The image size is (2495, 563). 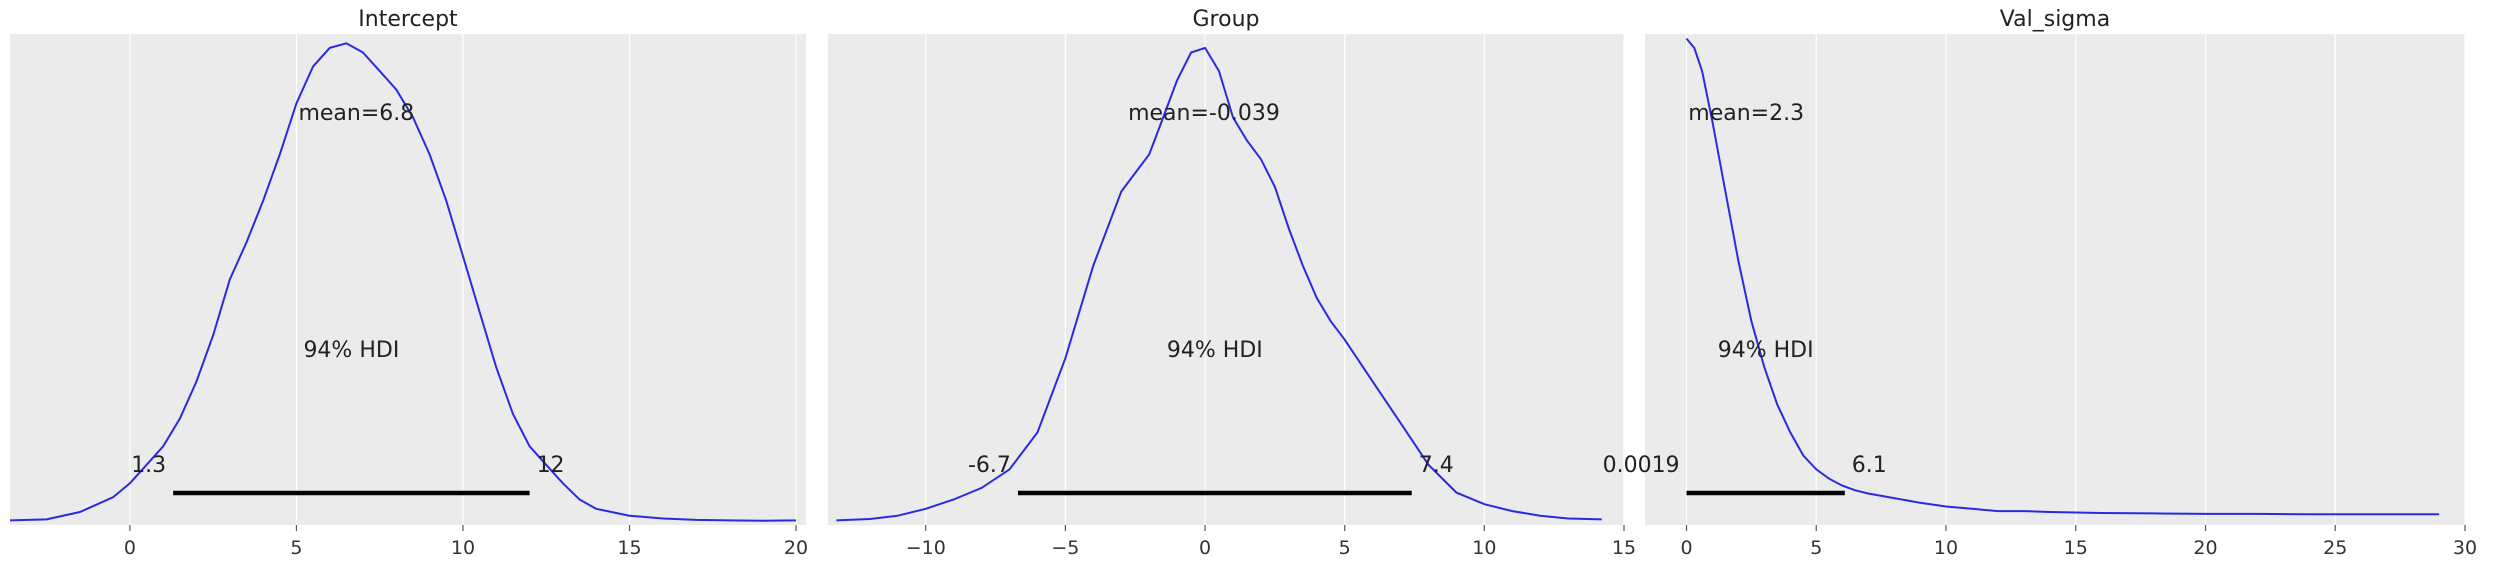 I want to click on hdi-upper-label: 7.4, so click(x=1436, y=465).